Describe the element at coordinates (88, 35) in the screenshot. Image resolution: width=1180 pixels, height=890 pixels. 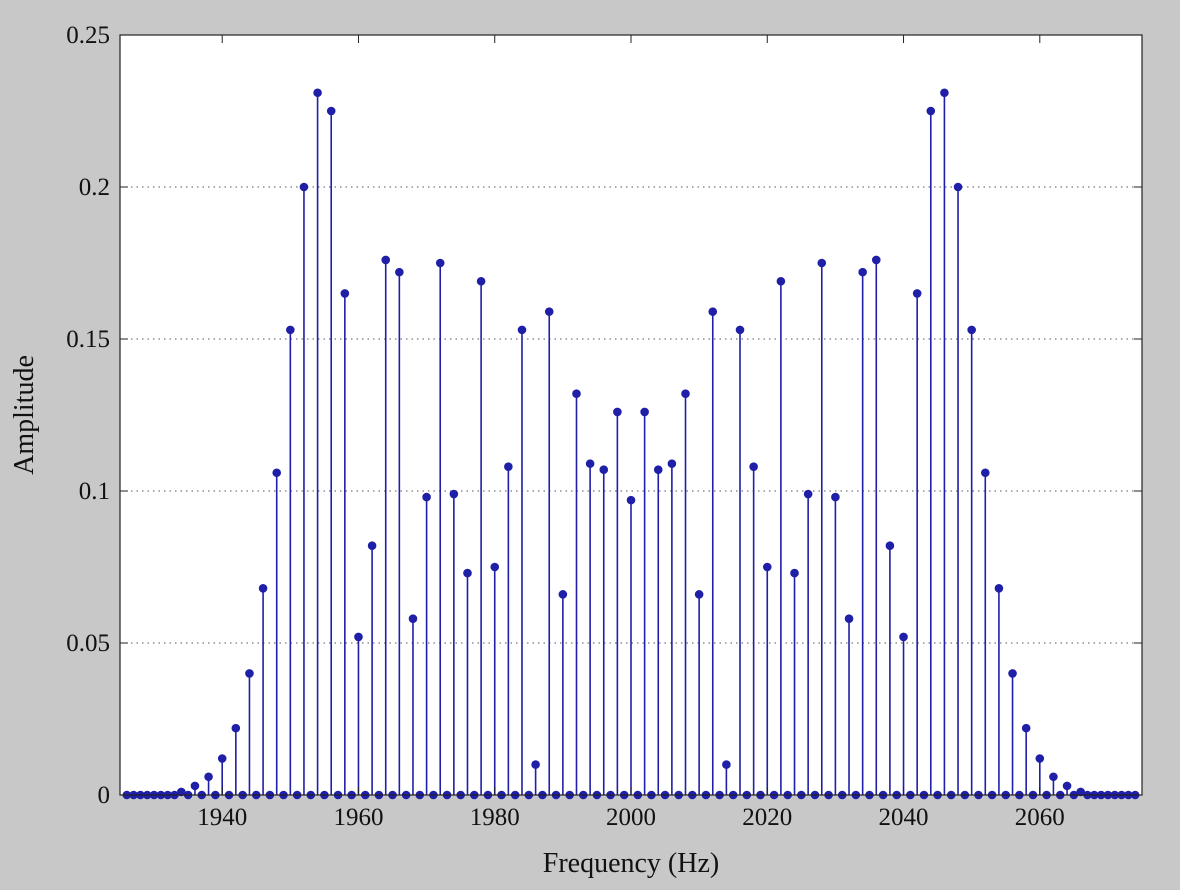
I see `y-tick-label: 0.25` at that location.